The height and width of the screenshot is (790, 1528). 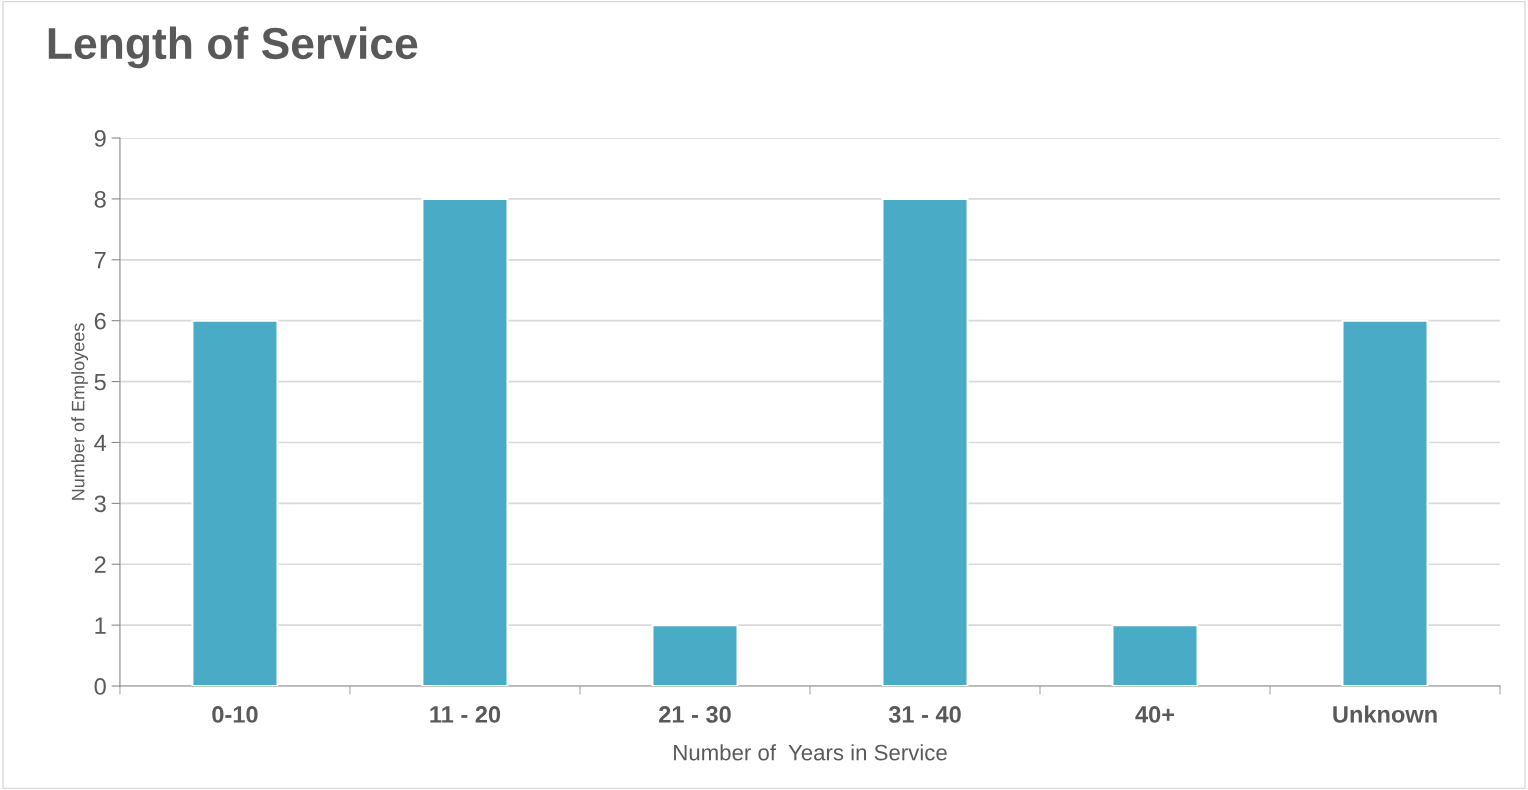 I want to click on x-tick-label: 21 - 30, so click(x=695, y=714).